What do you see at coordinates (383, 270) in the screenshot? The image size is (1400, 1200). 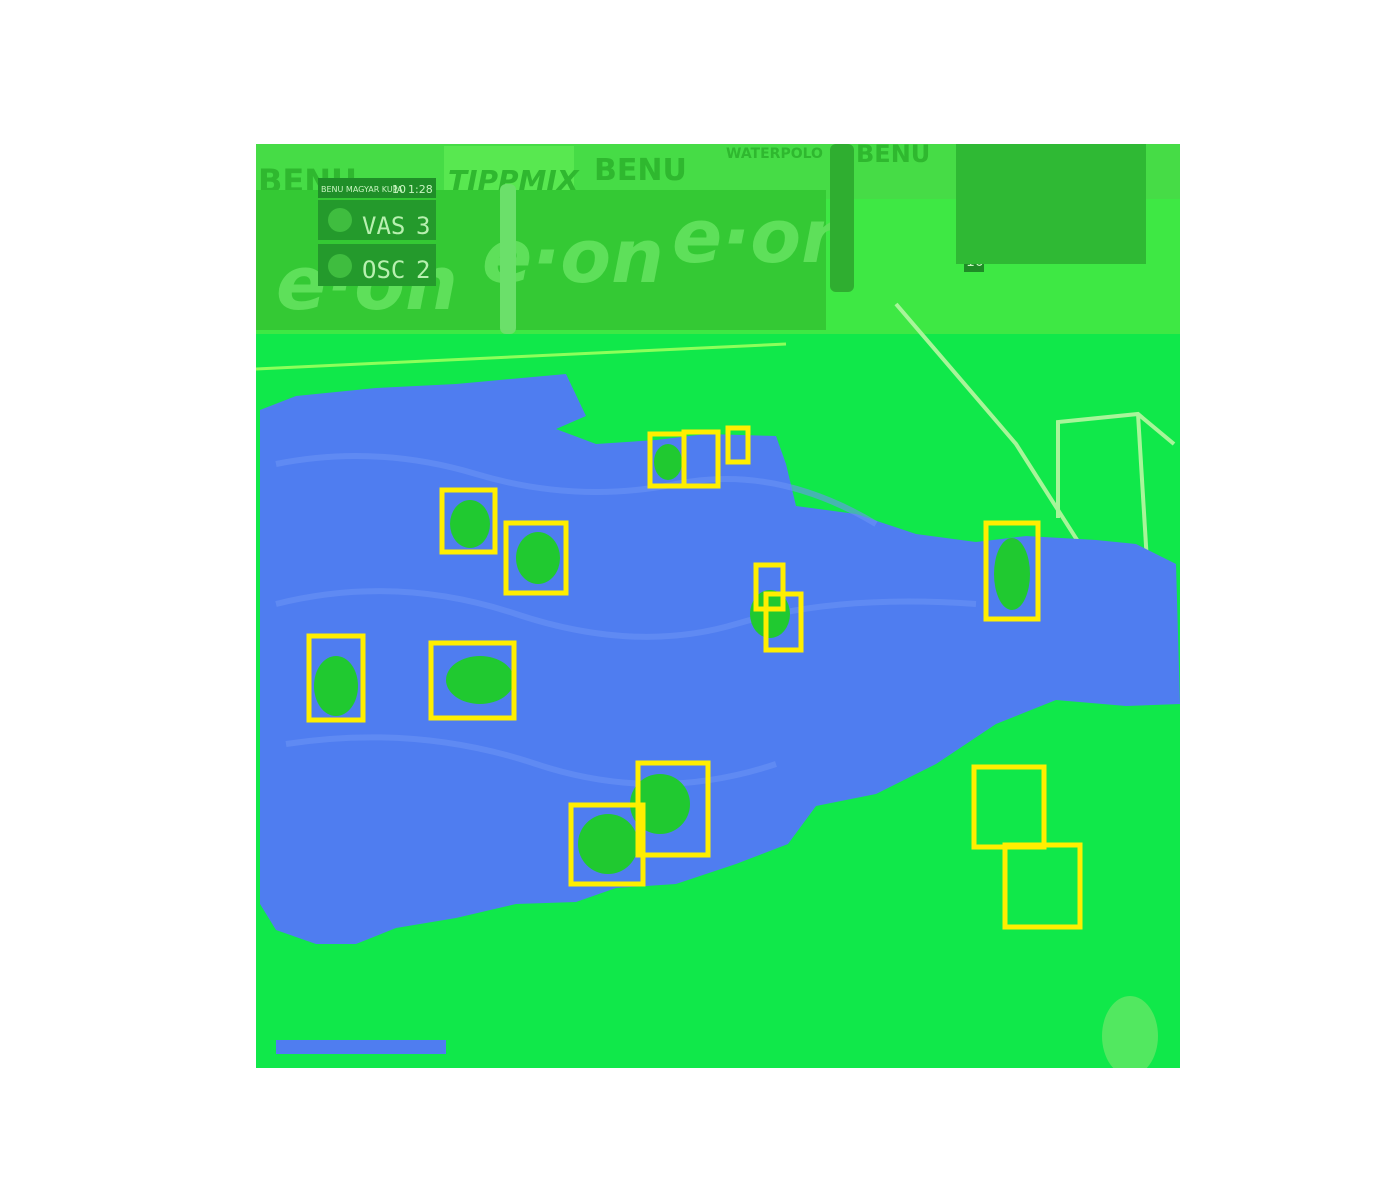 I see `scoreboard-away-team: OSC` at bounding box center [383, 270].